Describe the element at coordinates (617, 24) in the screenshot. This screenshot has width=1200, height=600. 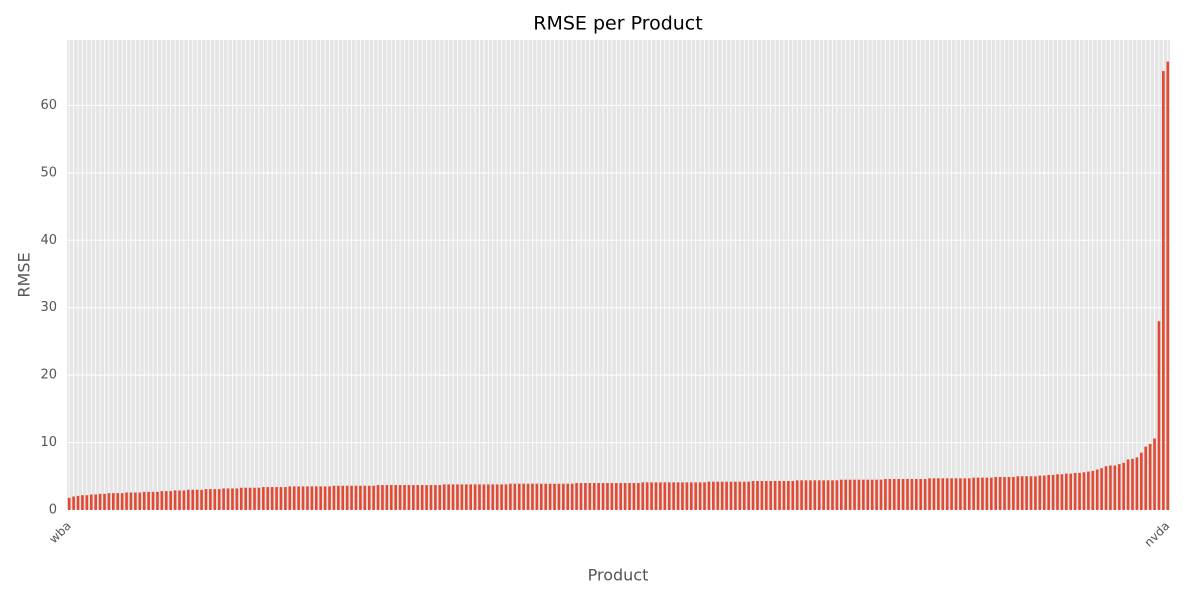
I see `chart-title: RMSE per Product` at that location.